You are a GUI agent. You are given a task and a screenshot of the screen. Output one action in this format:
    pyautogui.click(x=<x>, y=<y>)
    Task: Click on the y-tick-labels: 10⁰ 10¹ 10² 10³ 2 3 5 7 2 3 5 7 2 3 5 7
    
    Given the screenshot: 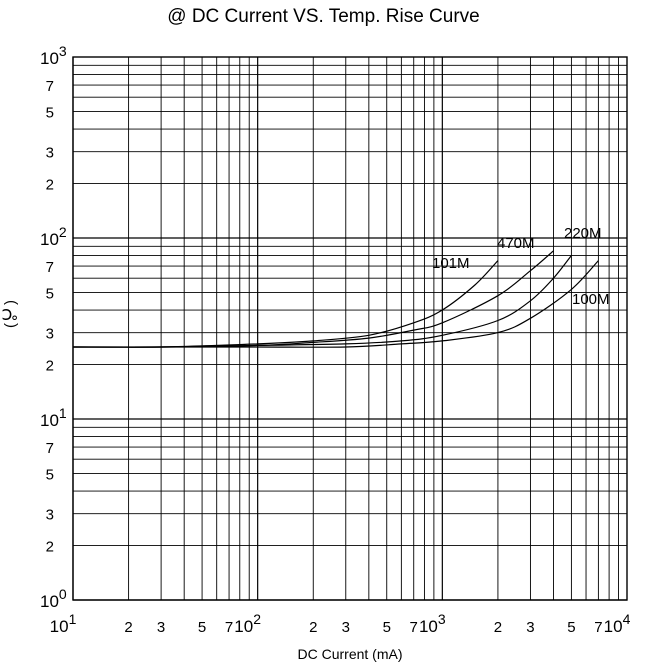 What is the action you would take?
    pyautogui.click(x=53, y=327)
    